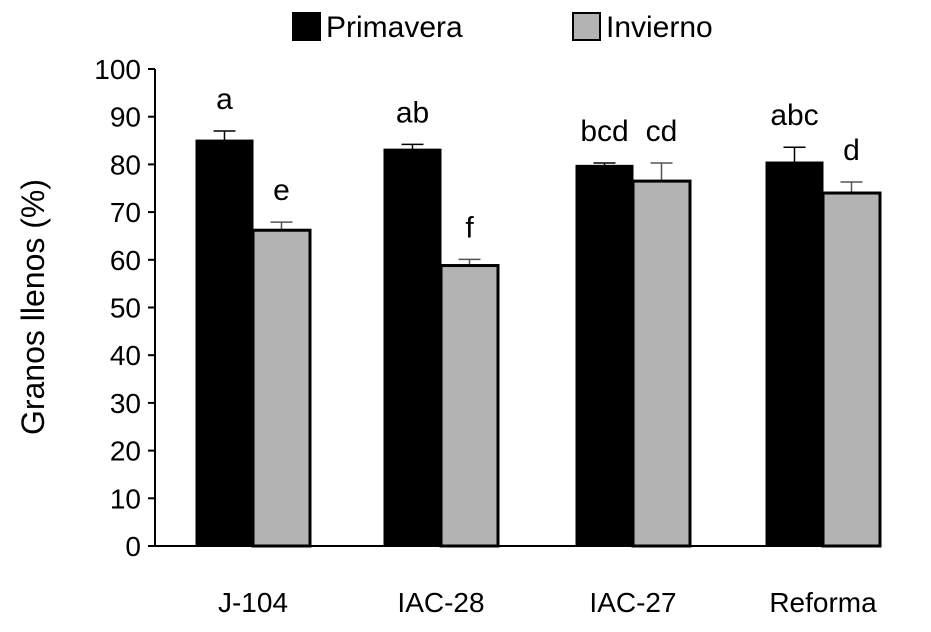 The width and height of the screenshot is (931, 632). Describe the element at coordinates (604, 131) in the screenshot. I see `significance-letter: bcd` at that location.